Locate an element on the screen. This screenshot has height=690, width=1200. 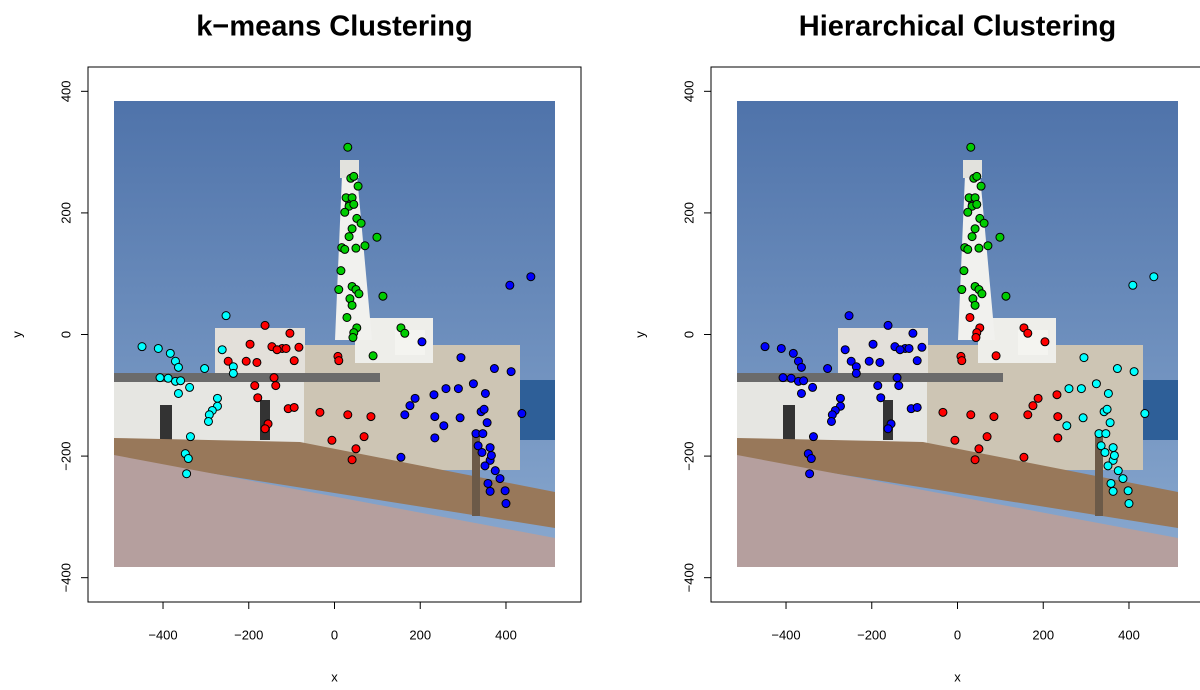
x-tick-label: 0 is located at coordinates (957, 634).